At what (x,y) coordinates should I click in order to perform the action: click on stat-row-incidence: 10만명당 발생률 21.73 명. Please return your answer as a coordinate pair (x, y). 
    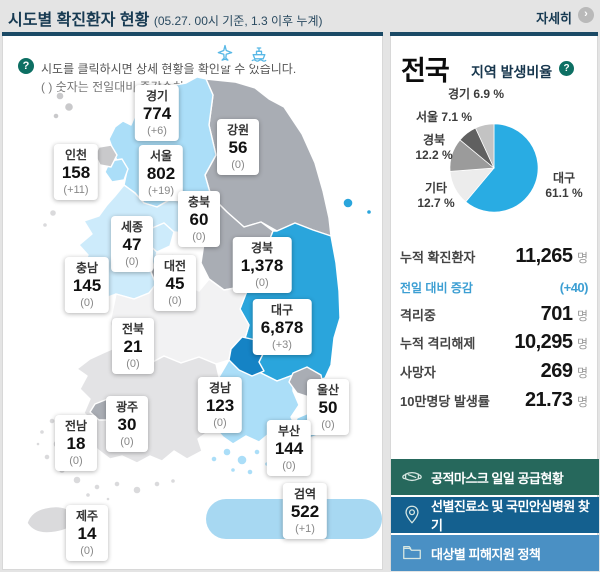
    Looking at the image, I should click on (494, 400).